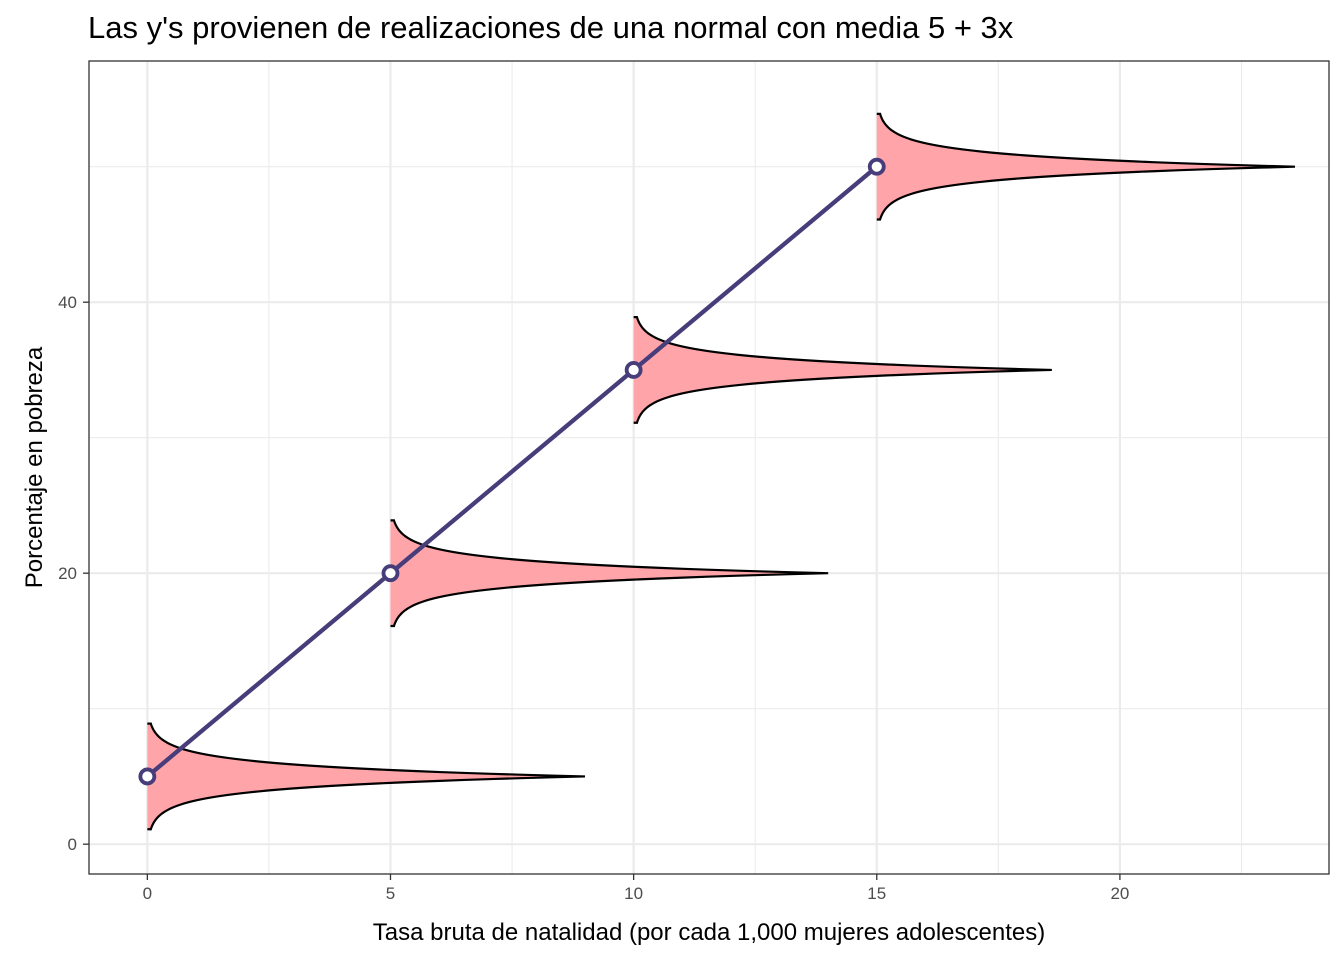  I want to click on y-tick-label: 0, so click(72, 844).